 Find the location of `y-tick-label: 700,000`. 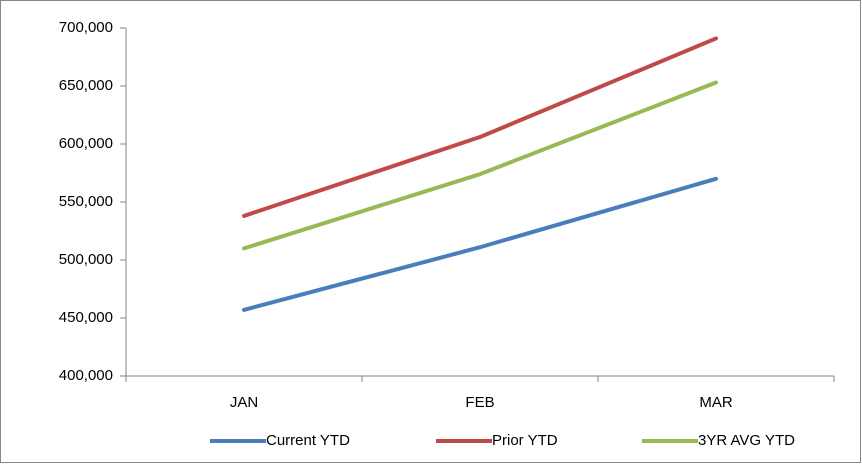

y-tick-label: 700,000 is located at coordinates (86, 27).